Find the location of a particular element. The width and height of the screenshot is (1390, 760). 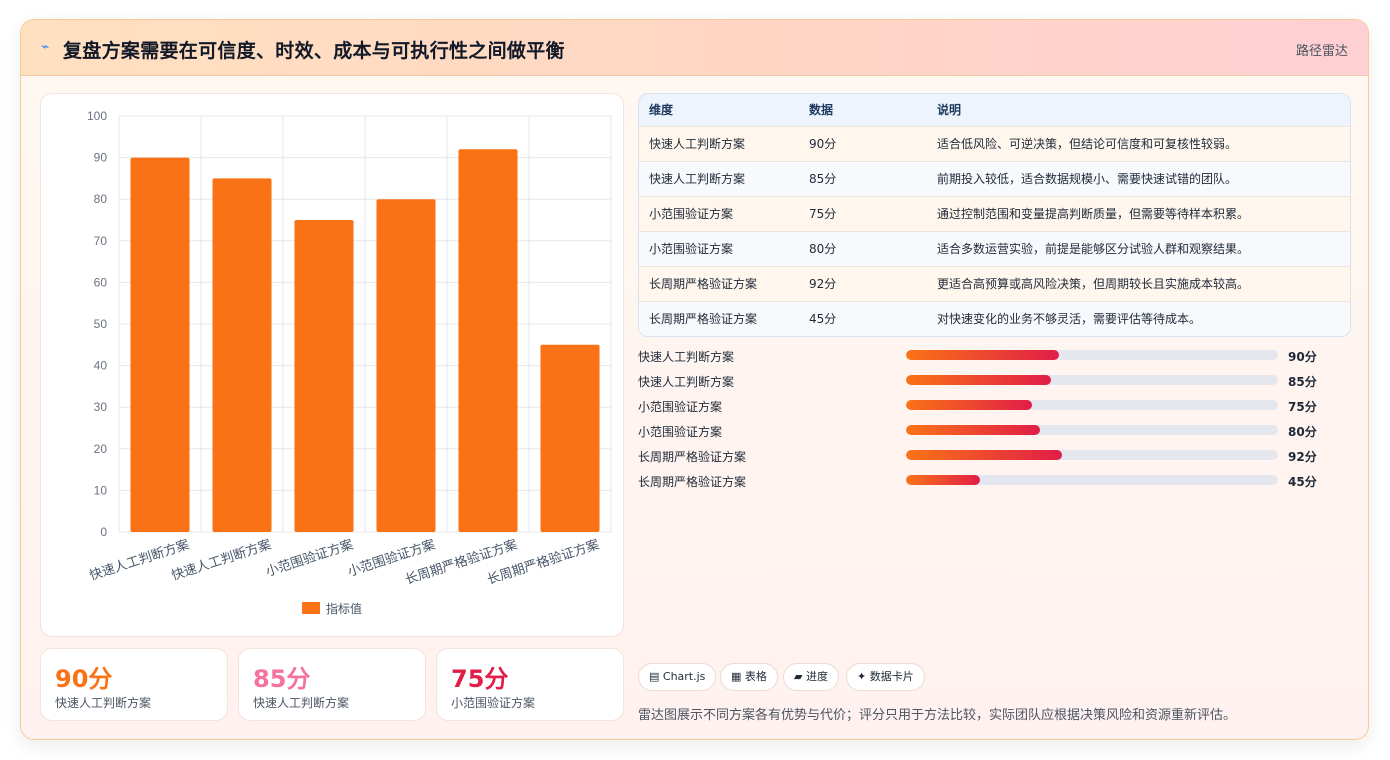

table-row: 长周期严格验证方案 45分 对快速变化的业务不够灵活，需要评估等待成本。 is located at coordinates (994, 318).